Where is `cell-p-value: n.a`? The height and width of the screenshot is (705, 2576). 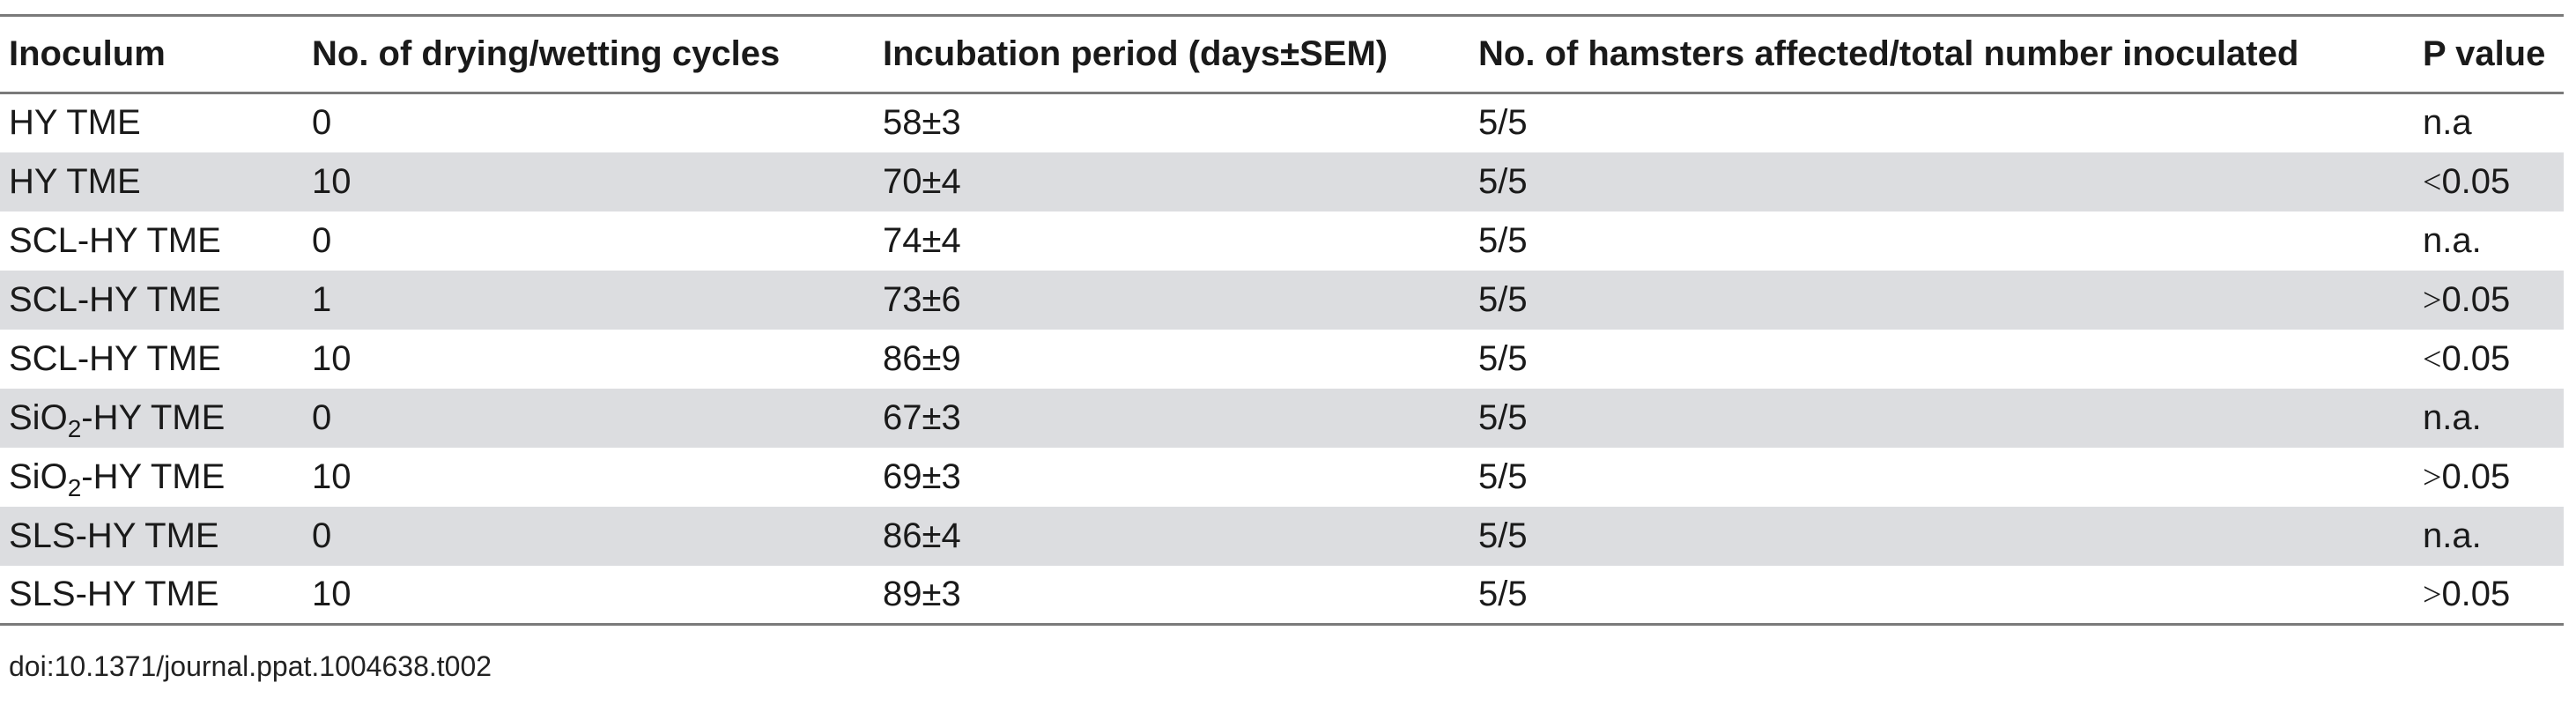 cell-p-value: n.a is located at coordinates (2489, 123).